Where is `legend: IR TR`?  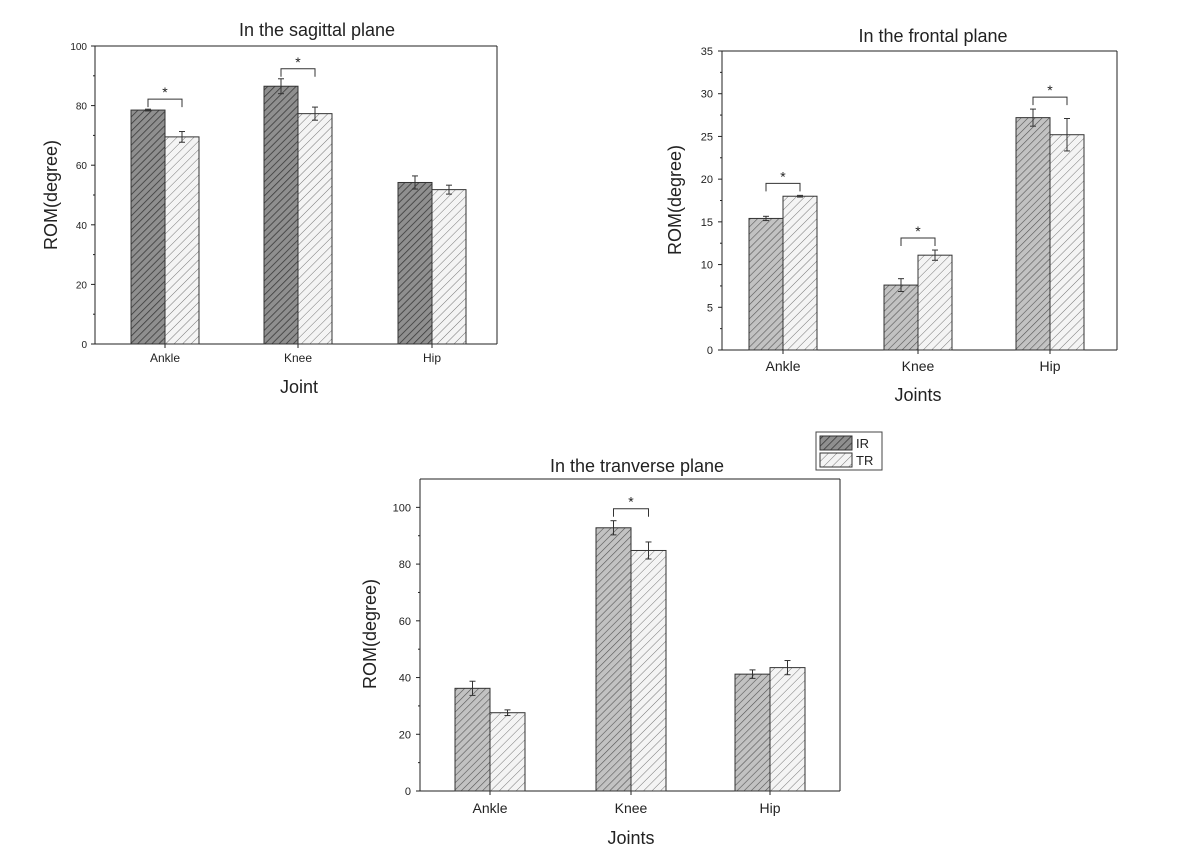 legend: IR TR is located at coordinates (849, 451).